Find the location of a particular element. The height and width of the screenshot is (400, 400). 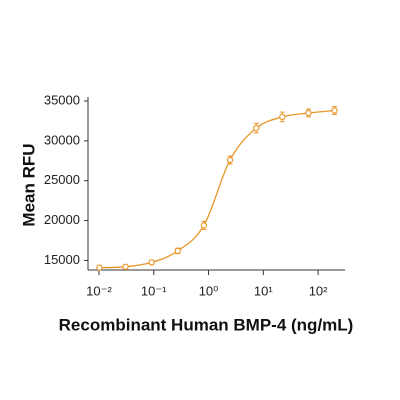

x-tick-label: 10⁻¹ is located at coordinates (154, 290).